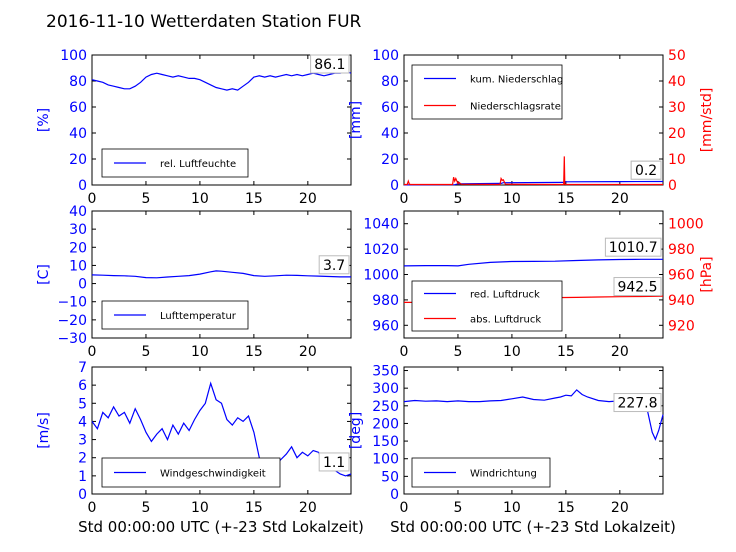 Image resolution: width=736 pixels, height=552 pixels. What do you see at coordinates (681, 301) in the screenshot?
I see `y2-tick-label: 940` at bounding box center [681, 301].